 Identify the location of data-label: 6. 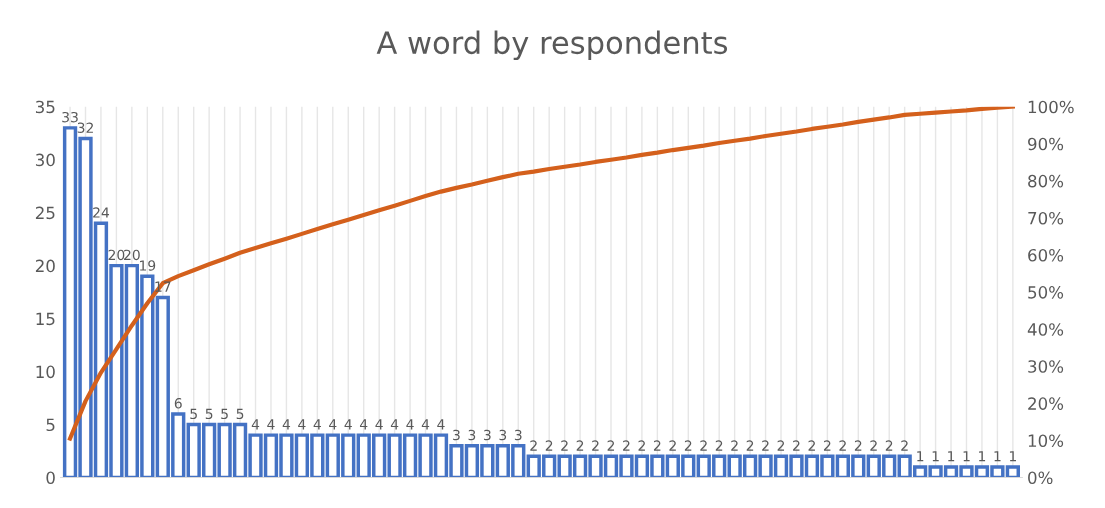
(178, 403).